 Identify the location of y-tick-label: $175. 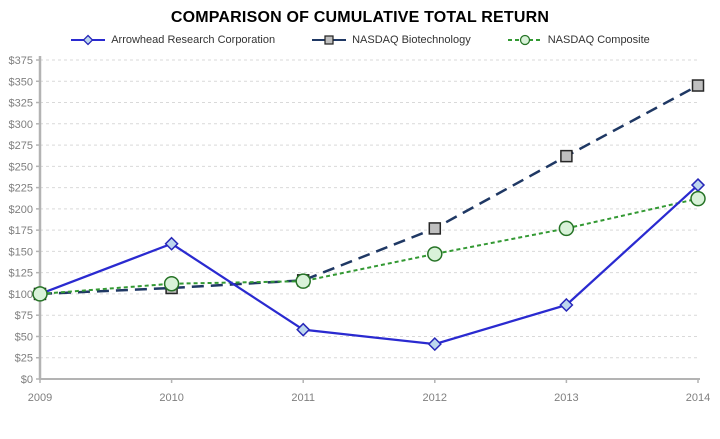
(21, 231).